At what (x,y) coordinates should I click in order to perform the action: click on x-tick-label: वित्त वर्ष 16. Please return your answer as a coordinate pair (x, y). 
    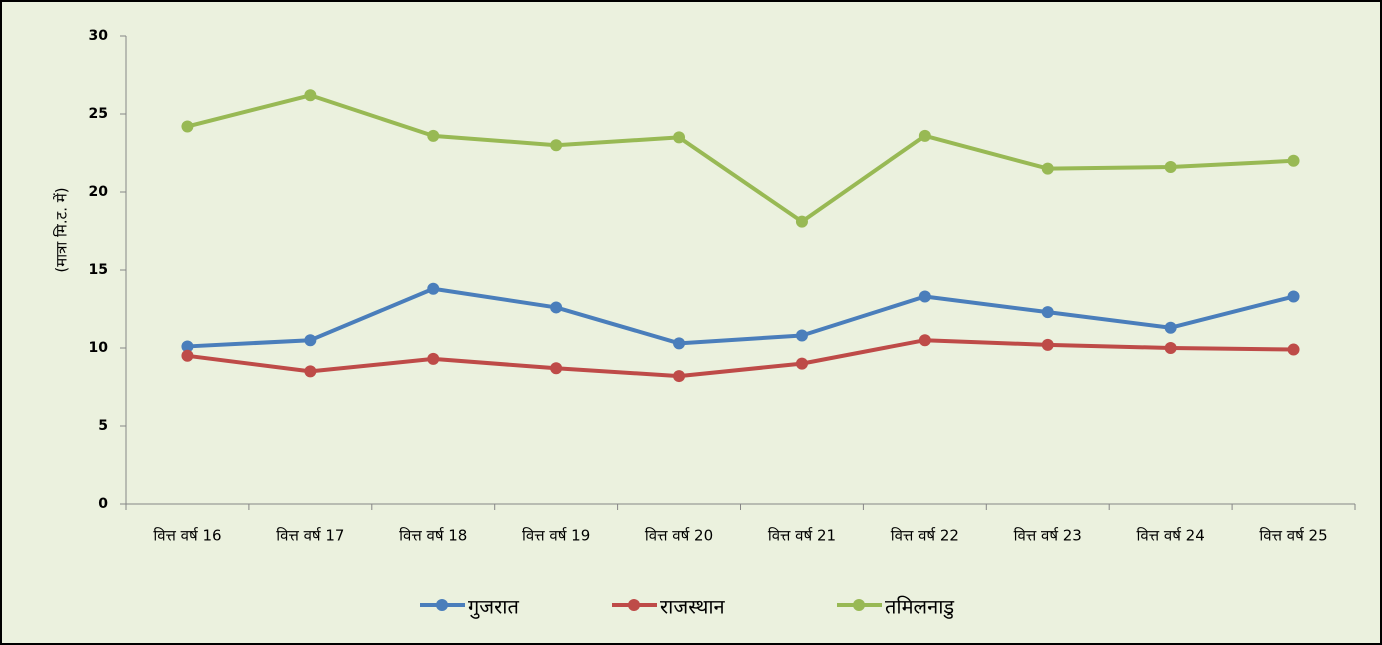
    Looking at the image, I should click on (187, 536).